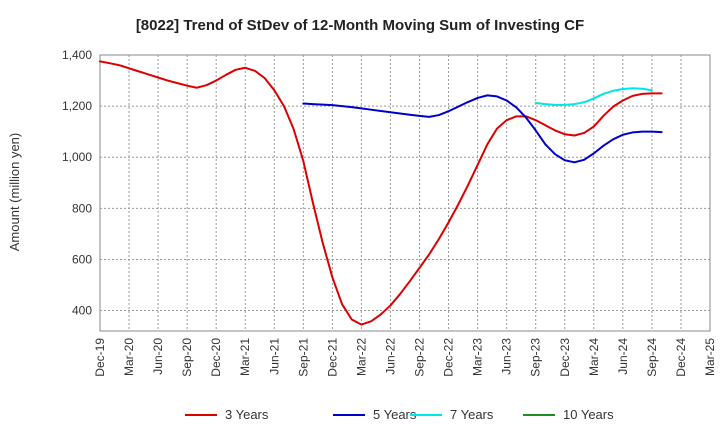 This screenshot has height=440, width=720. Describe the element at coordinates (594, 357) in the screenshot. I see `x-tick-label: Mar-24` at that location.